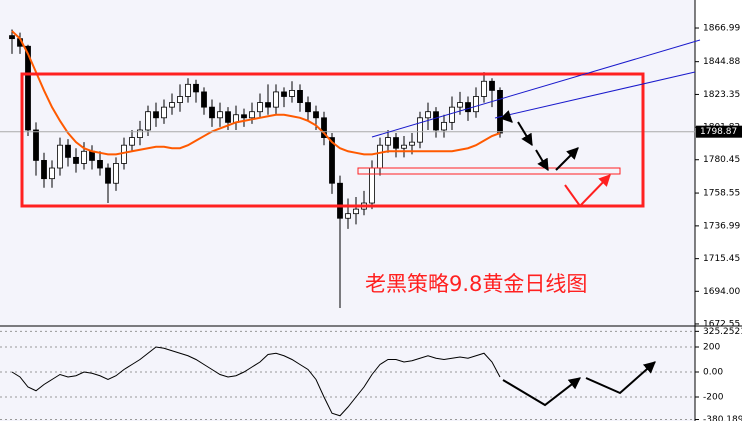 The height and width of the screenshot is (421, 742). Describe the element at coordinates (256, 381) in the screenshot. I see `oscillator-line` at that location.